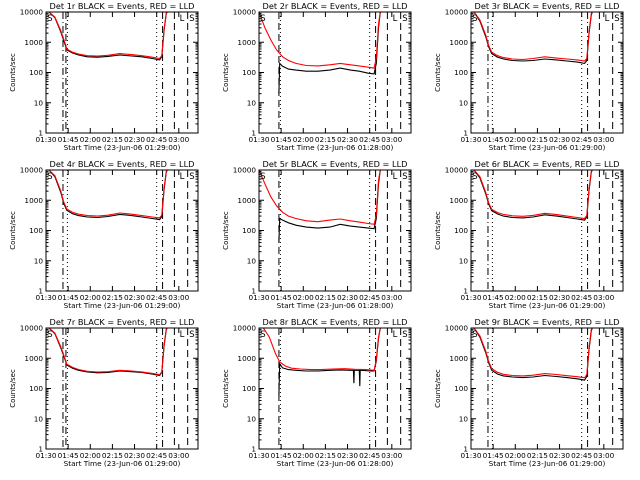 The image size is (640, 480). Describe the element at coordinates (603, 297) in the screenshot. I see `x-tick-label: 03:00` at that location.